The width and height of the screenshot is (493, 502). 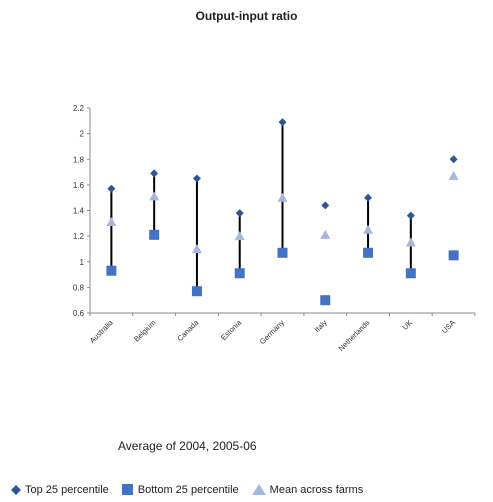 What do you see at coordinates (188, 490) in the screenshot?
I see `legend-label-bottom: Bottom 25 percentile` at bounding box center [188, 490].